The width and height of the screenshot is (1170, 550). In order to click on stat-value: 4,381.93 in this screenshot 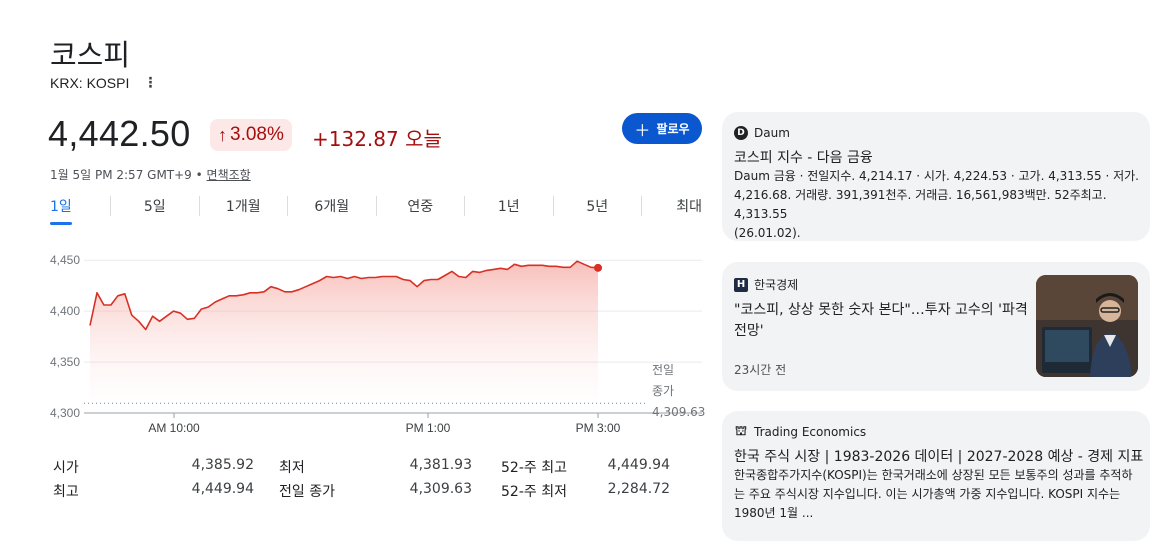, I will do `click(440, 465)`.